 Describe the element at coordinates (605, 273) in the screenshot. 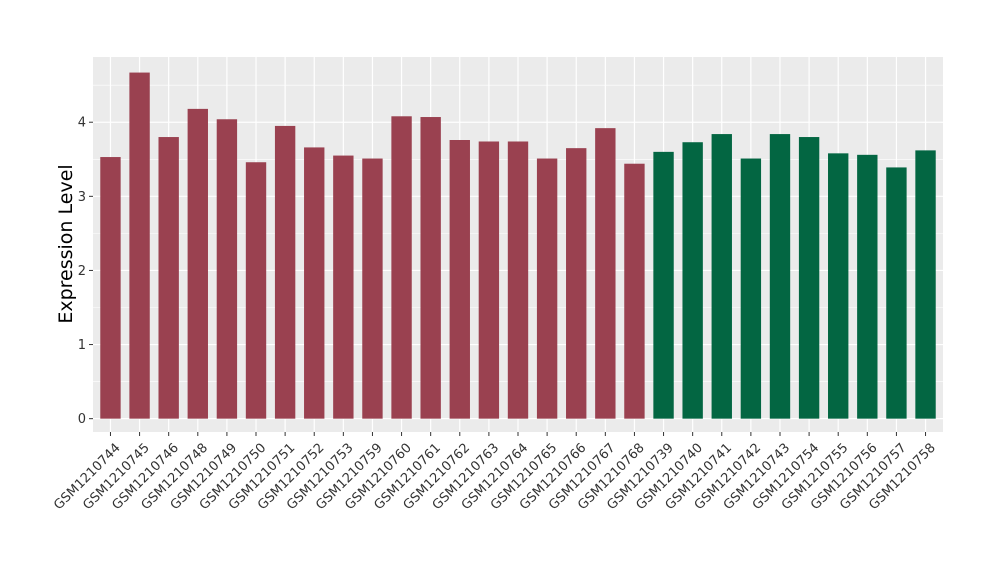

I see `bar-gsm1210767` at that location.